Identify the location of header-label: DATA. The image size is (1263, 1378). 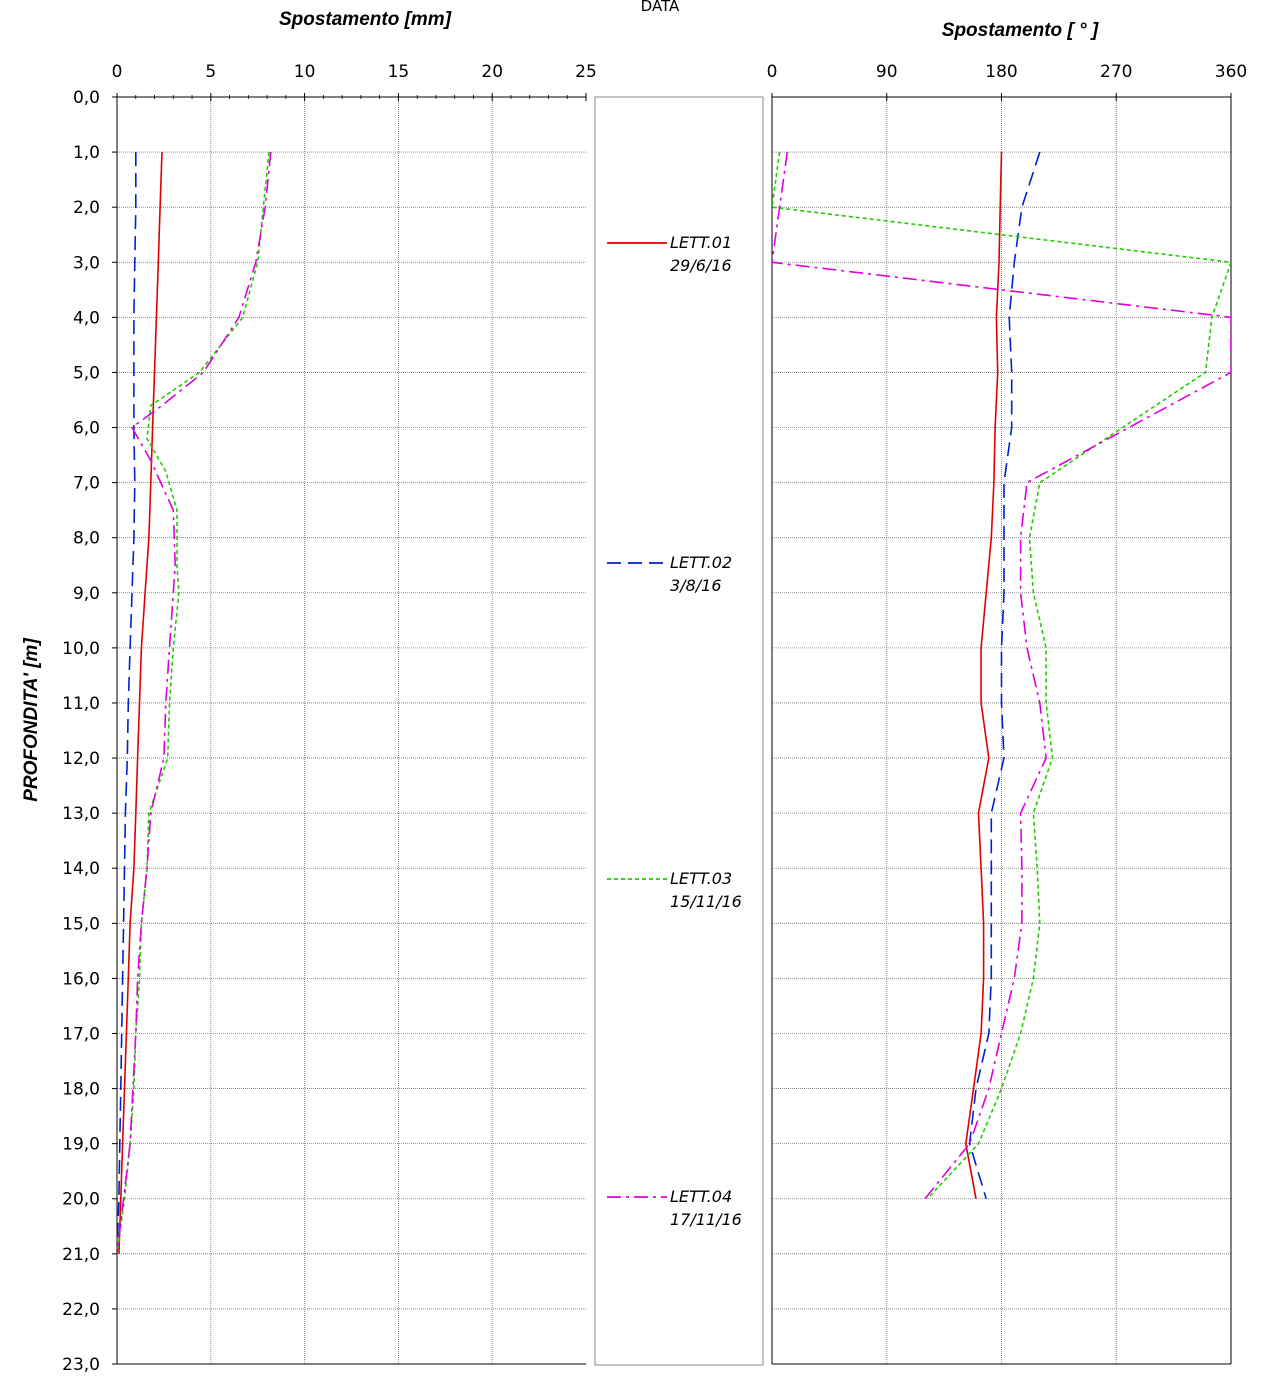
(660, 7).